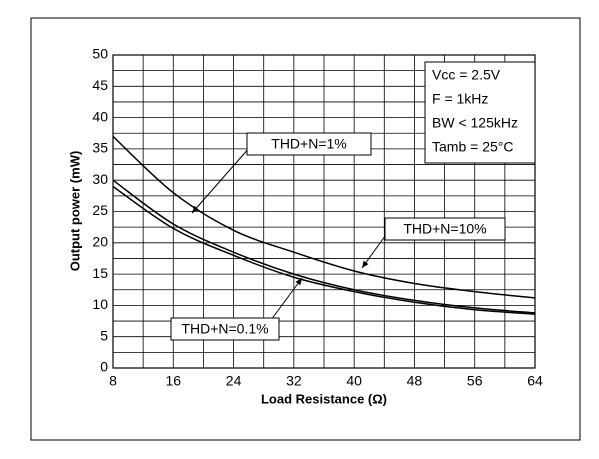  I want to click on curve-label: THD+N=0.1%, so click(224, 329).